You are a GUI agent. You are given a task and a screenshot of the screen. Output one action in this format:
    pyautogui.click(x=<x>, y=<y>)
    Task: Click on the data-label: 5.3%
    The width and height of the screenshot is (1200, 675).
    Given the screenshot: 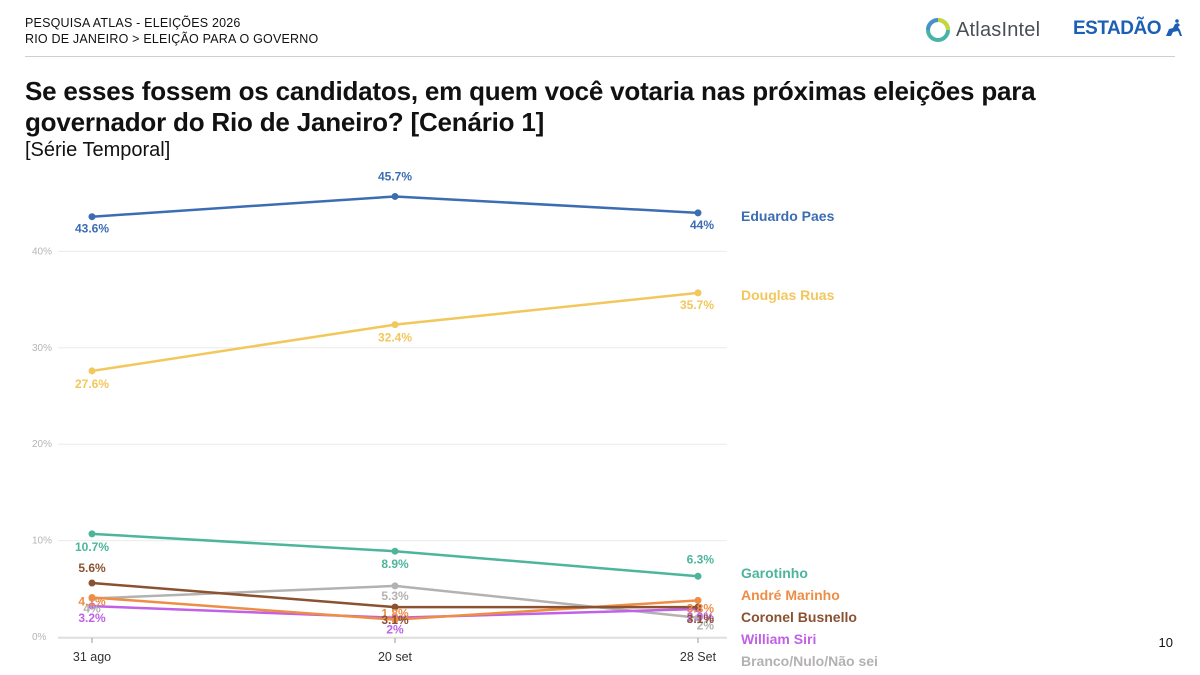 What is the action you would take?
    pyautogui.click(x=395, y=596)
    